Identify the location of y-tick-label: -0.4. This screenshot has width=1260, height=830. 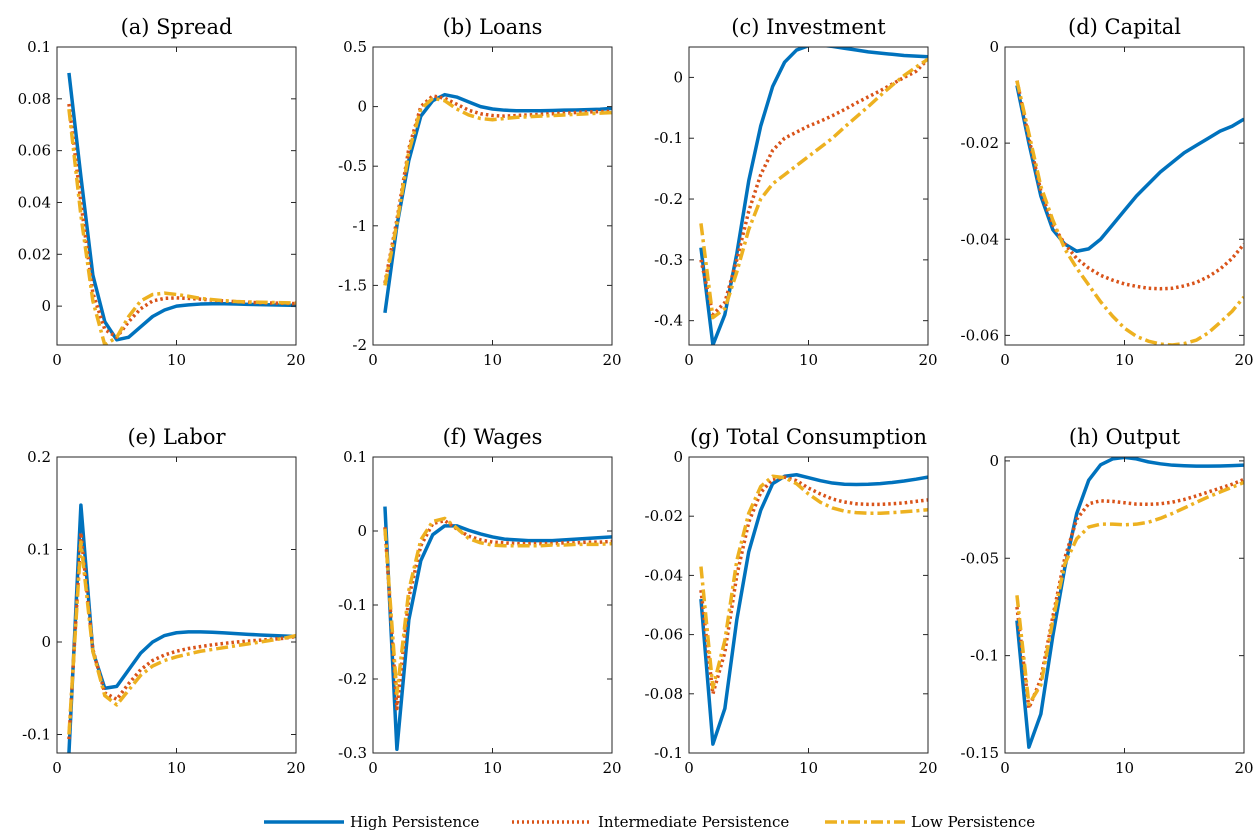
(668, 321).